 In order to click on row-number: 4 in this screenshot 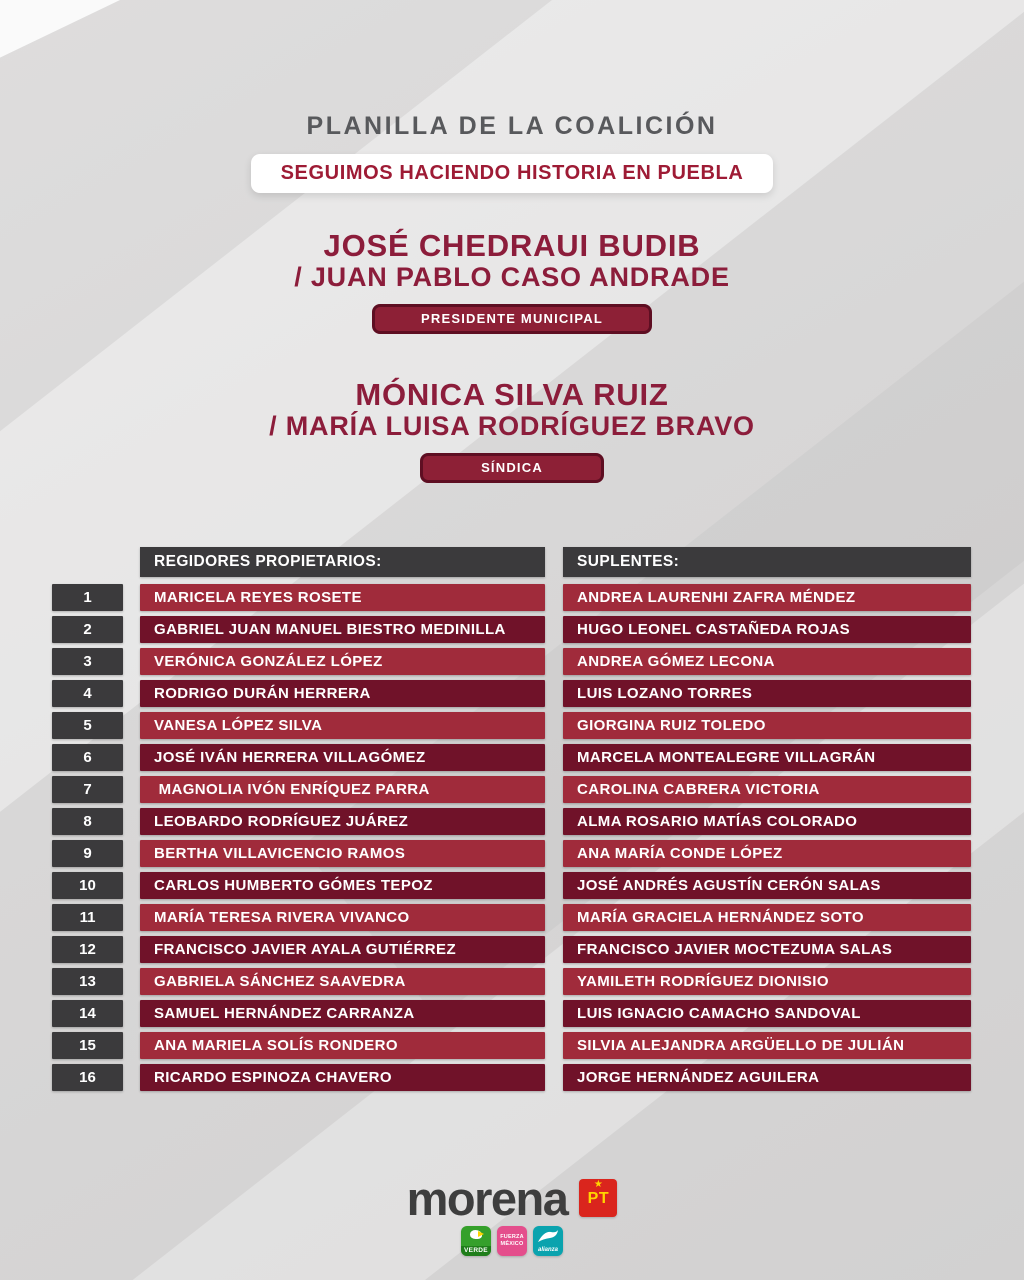, I will do `click(87, 693)`.